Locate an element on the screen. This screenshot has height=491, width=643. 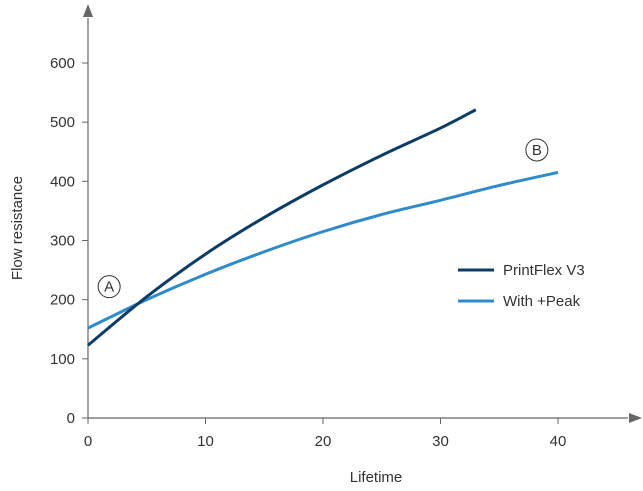
y-tick-label: 500 is located at coordinates (62, 122).